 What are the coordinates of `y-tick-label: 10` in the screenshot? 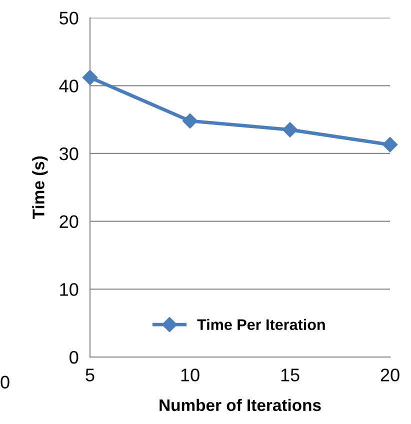 It's located at (69, 289).